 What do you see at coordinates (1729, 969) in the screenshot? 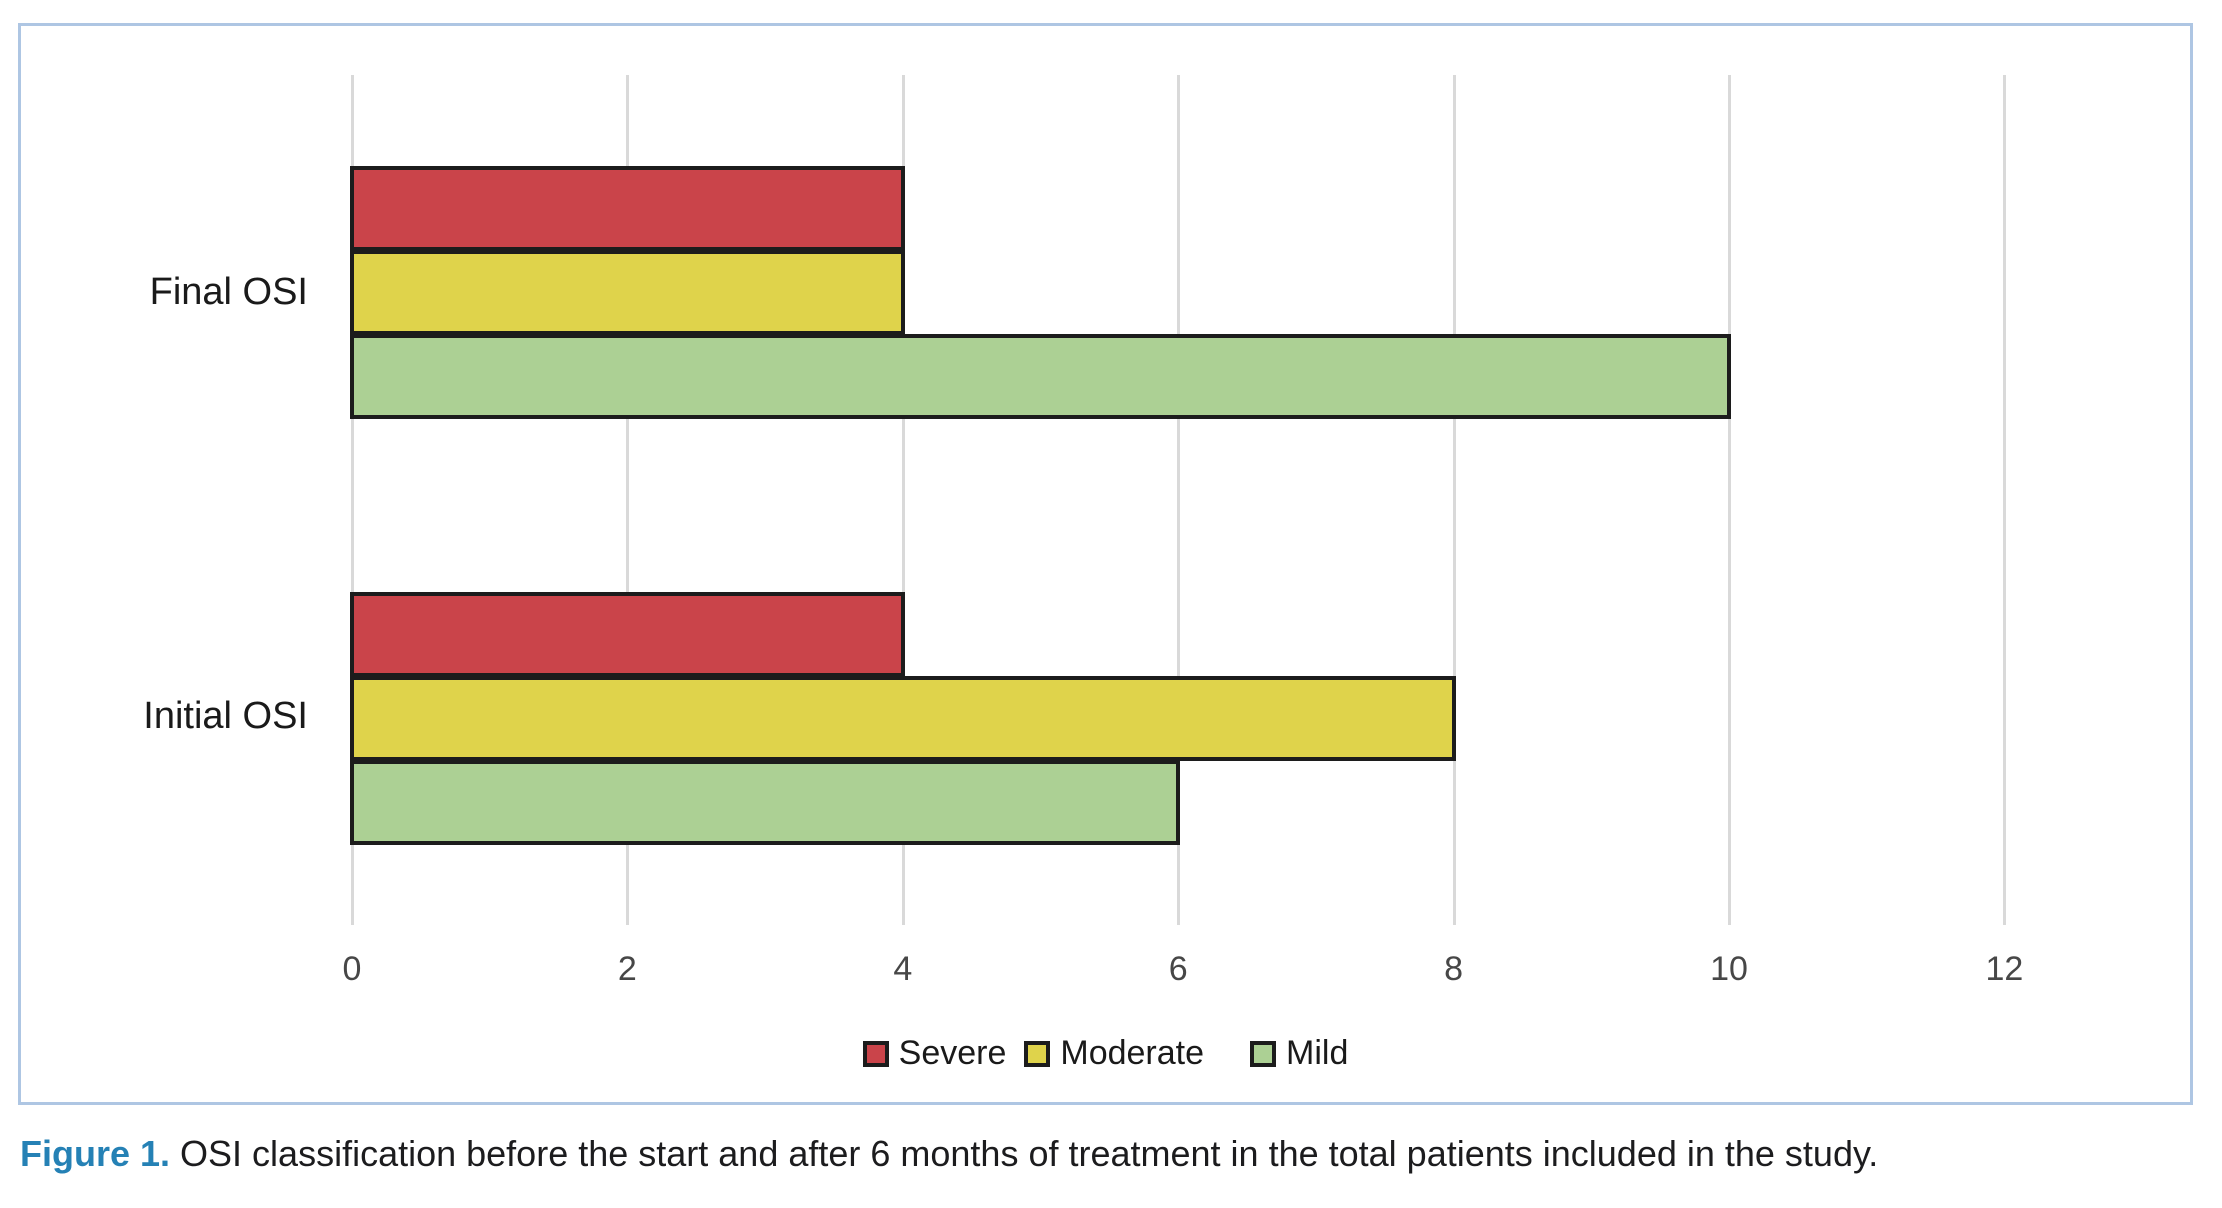
I see `x-tick-label-10: 10` at bounding box center [1729, 969].